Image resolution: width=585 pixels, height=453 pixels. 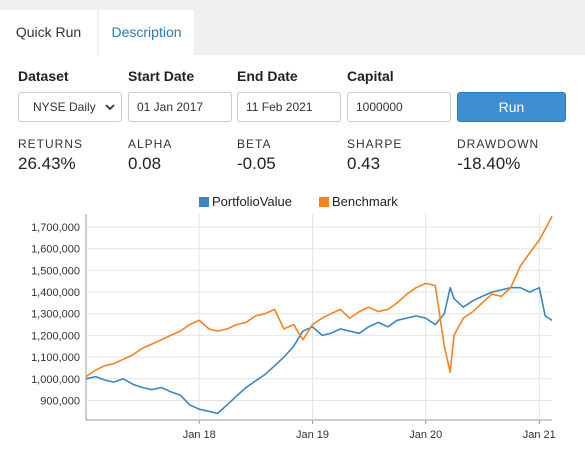 I want to click on dataset-label: Dataset, so click(x=43, y=76).